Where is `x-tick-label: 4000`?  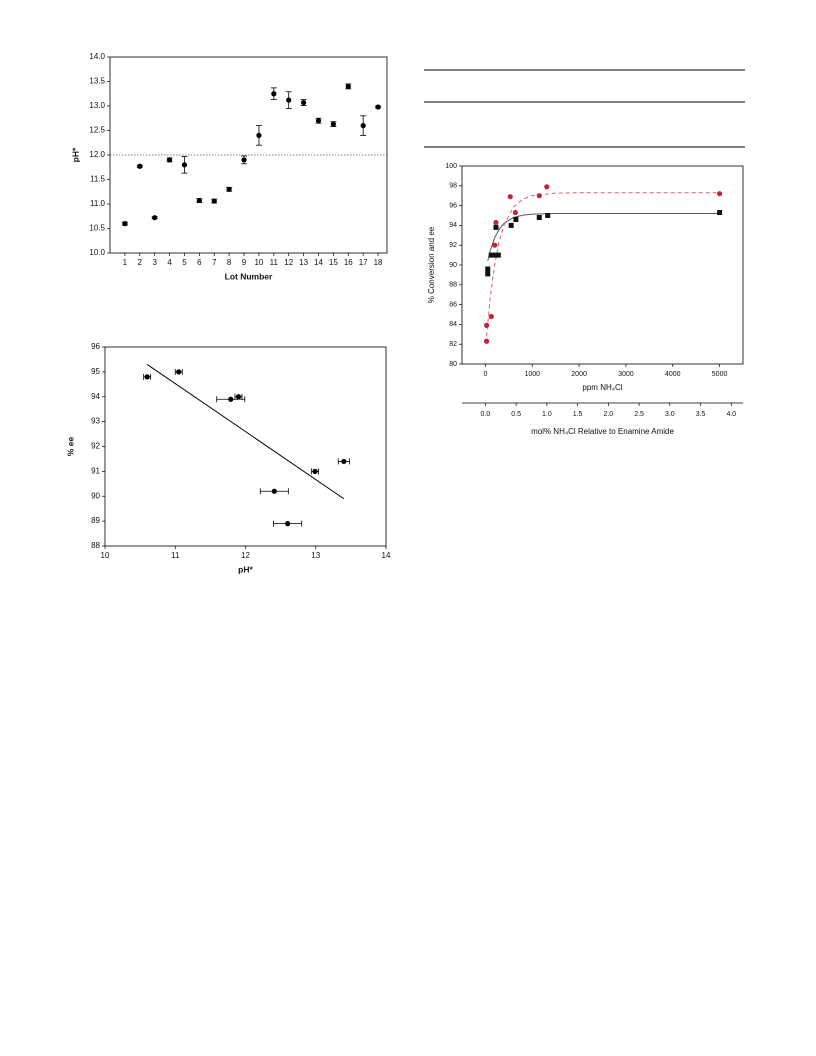
x-tick-label: 4000 is located at coordinates (673, 374).